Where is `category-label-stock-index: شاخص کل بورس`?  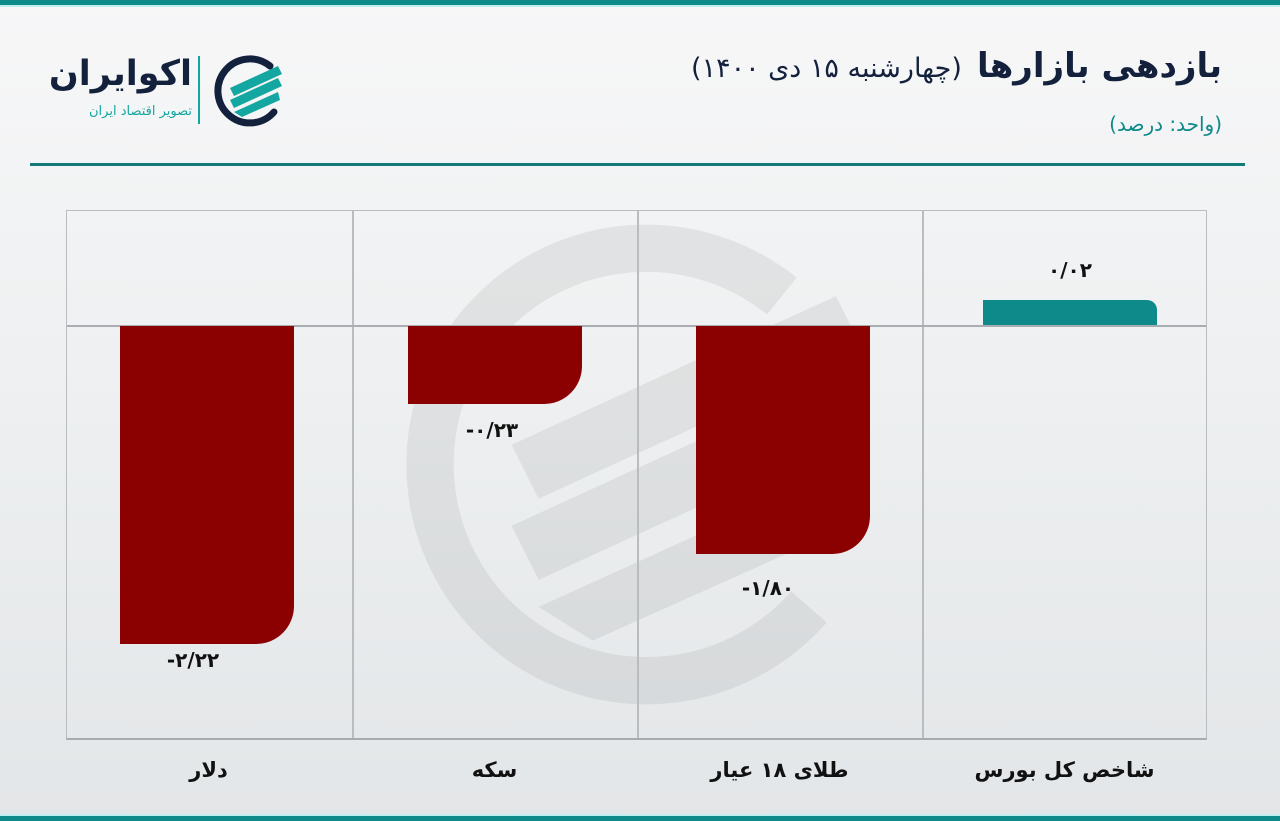 category-label-stock-index: شاخص کل بورس is located at coordinates (1064, 770).